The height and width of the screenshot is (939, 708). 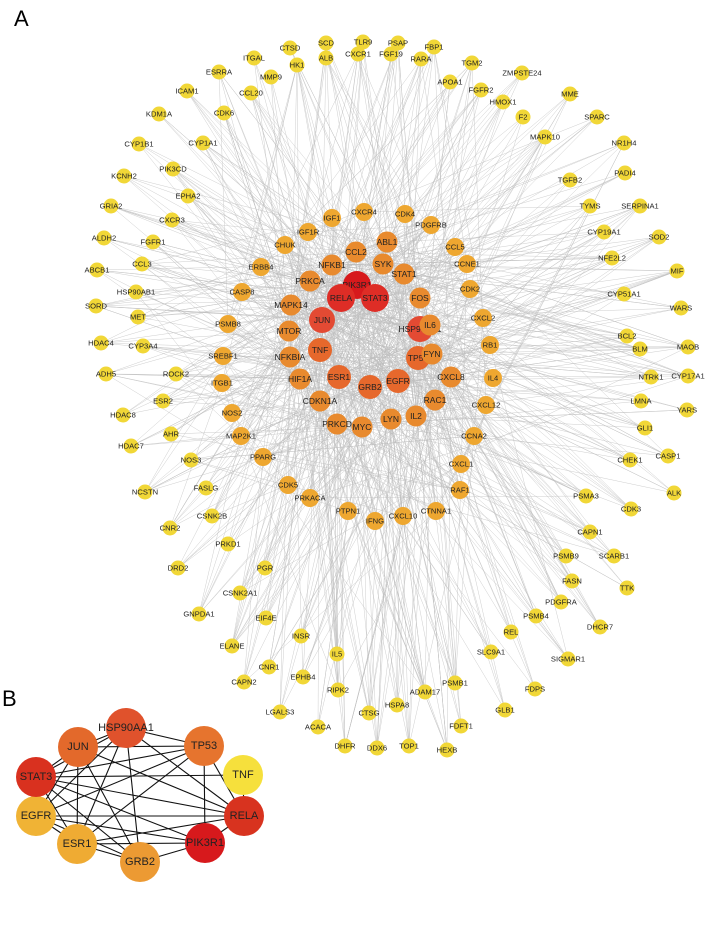 I want to click on node-label: SREBF1, so click(x=223, y=356).